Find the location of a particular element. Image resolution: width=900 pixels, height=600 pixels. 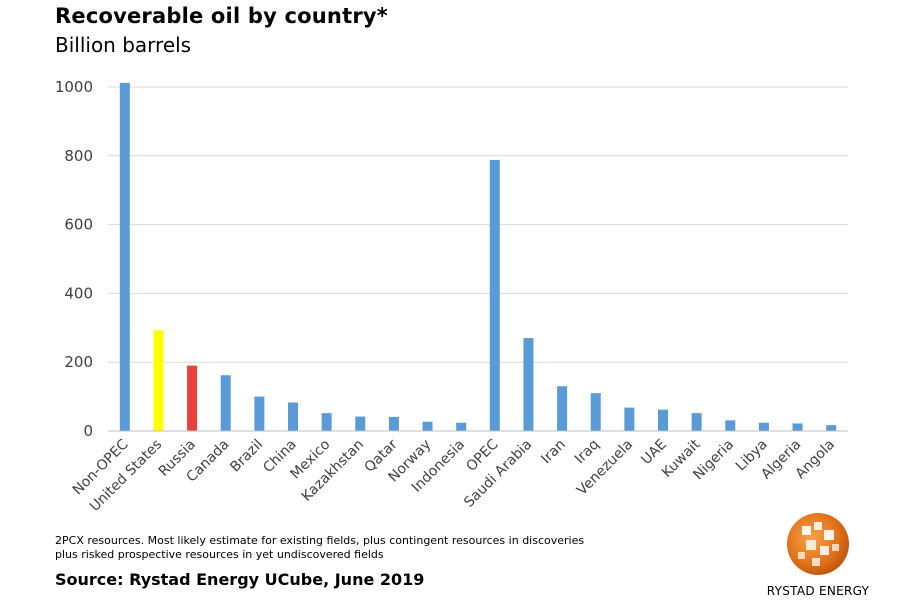

bar-algeria is located at coordinates (797, 427).